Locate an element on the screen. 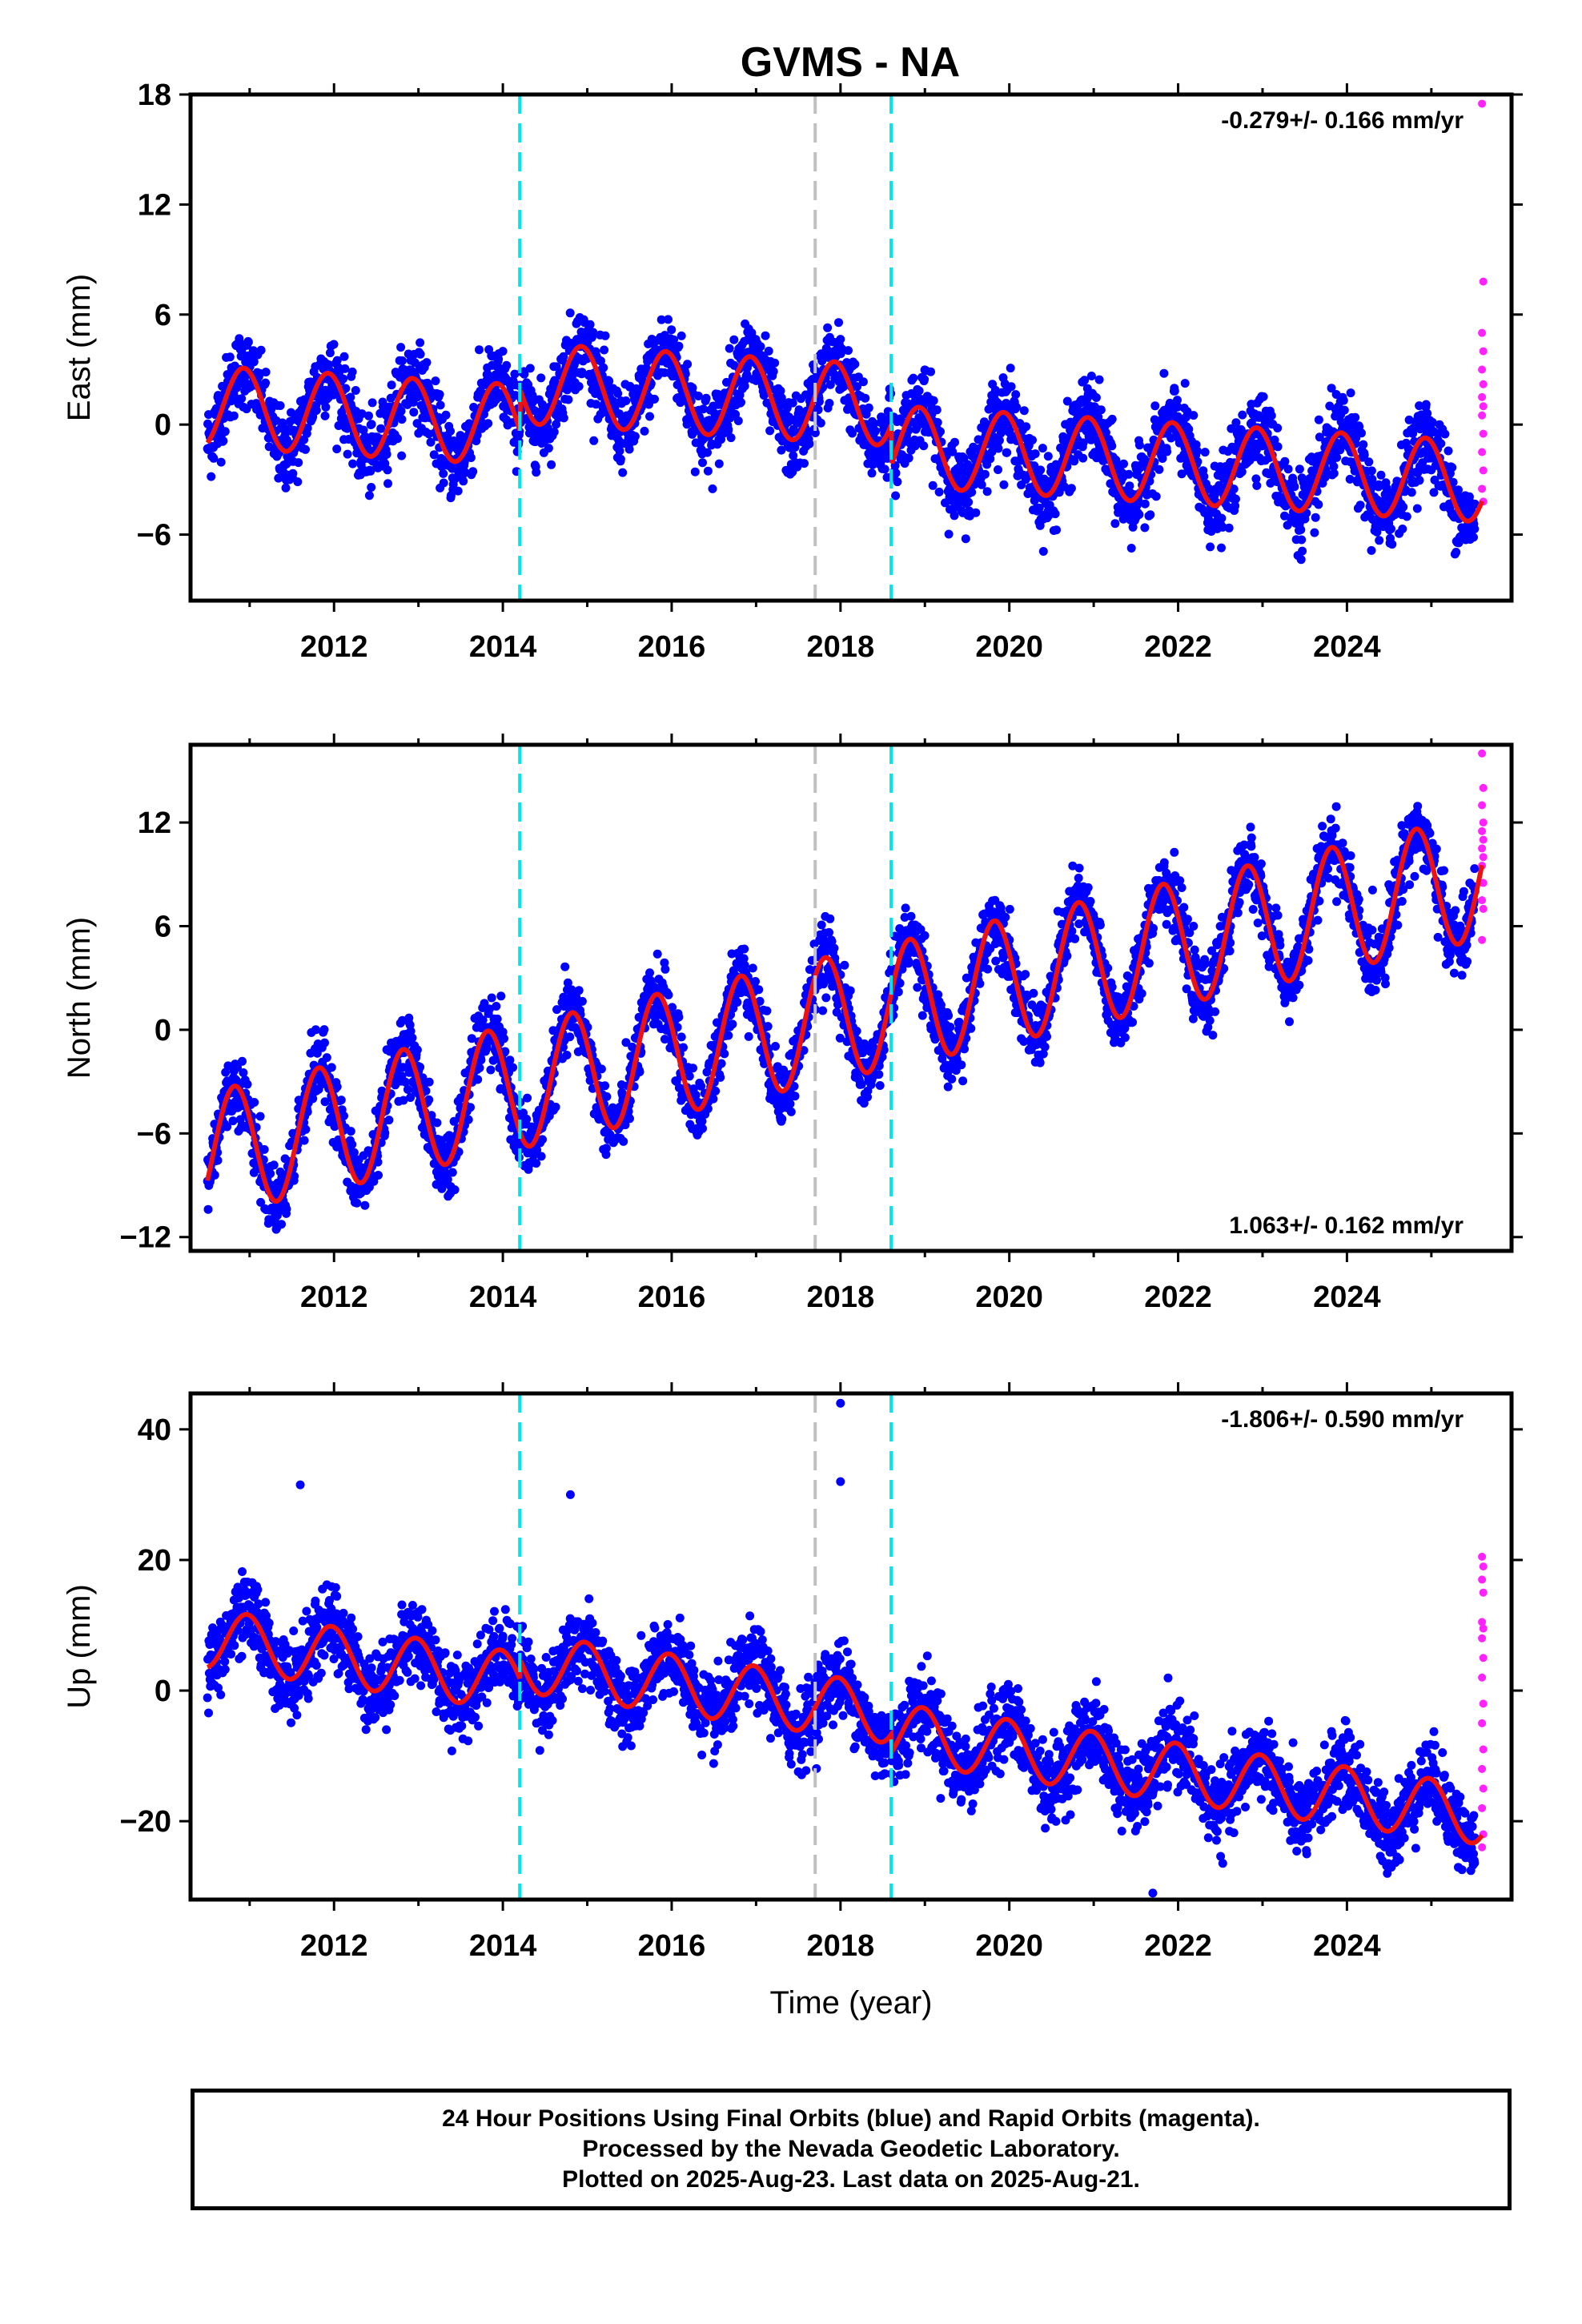 Image resolution: width=1582 pixels, height=2324 pixels. x-tick-label: 2014 is located at coordinates (503, 647).